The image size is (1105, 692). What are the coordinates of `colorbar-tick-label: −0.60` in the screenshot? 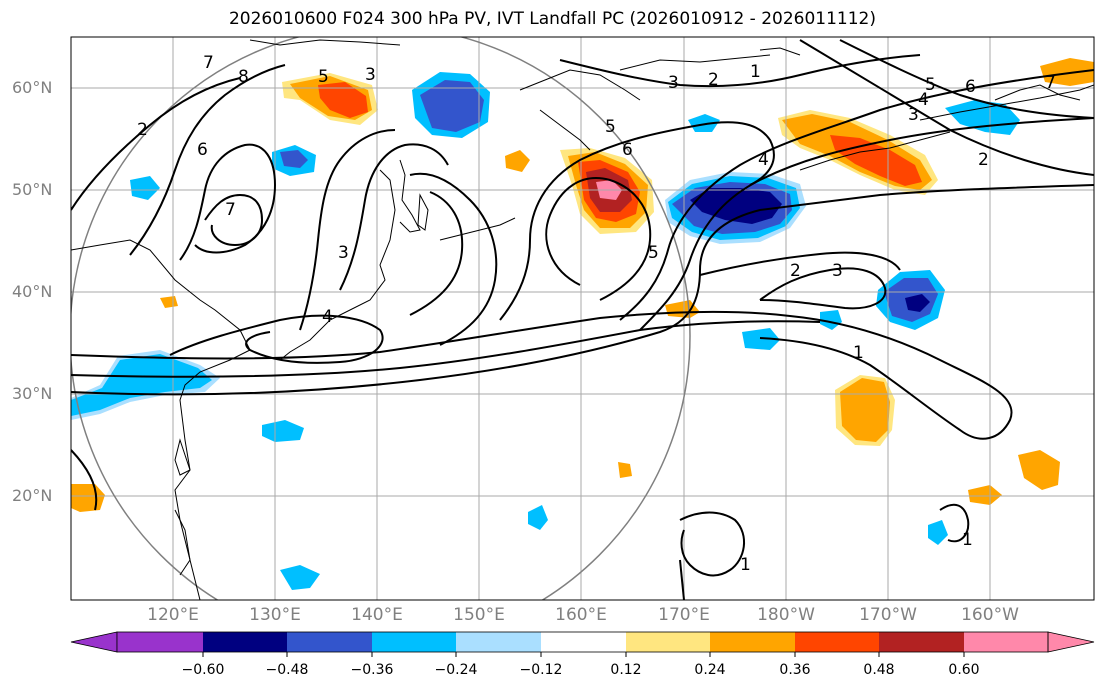 It's located at (203, 670).